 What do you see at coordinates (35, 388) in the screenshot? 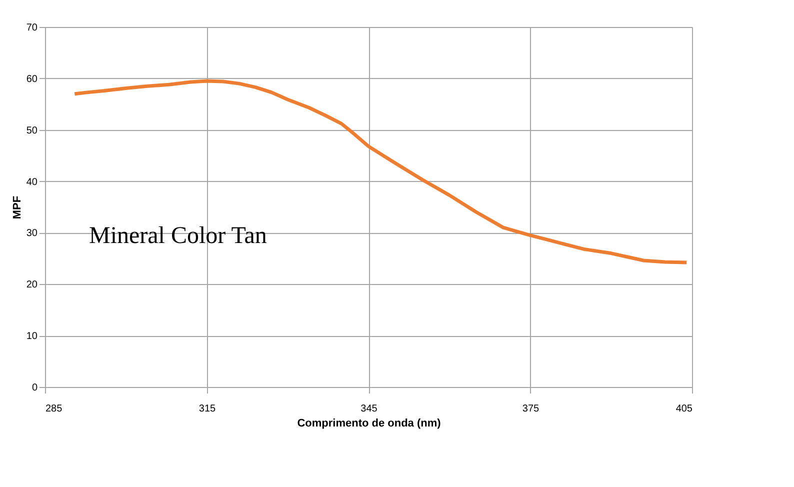
I see `y-tick-label: 0` at bounding box center [35, 388].